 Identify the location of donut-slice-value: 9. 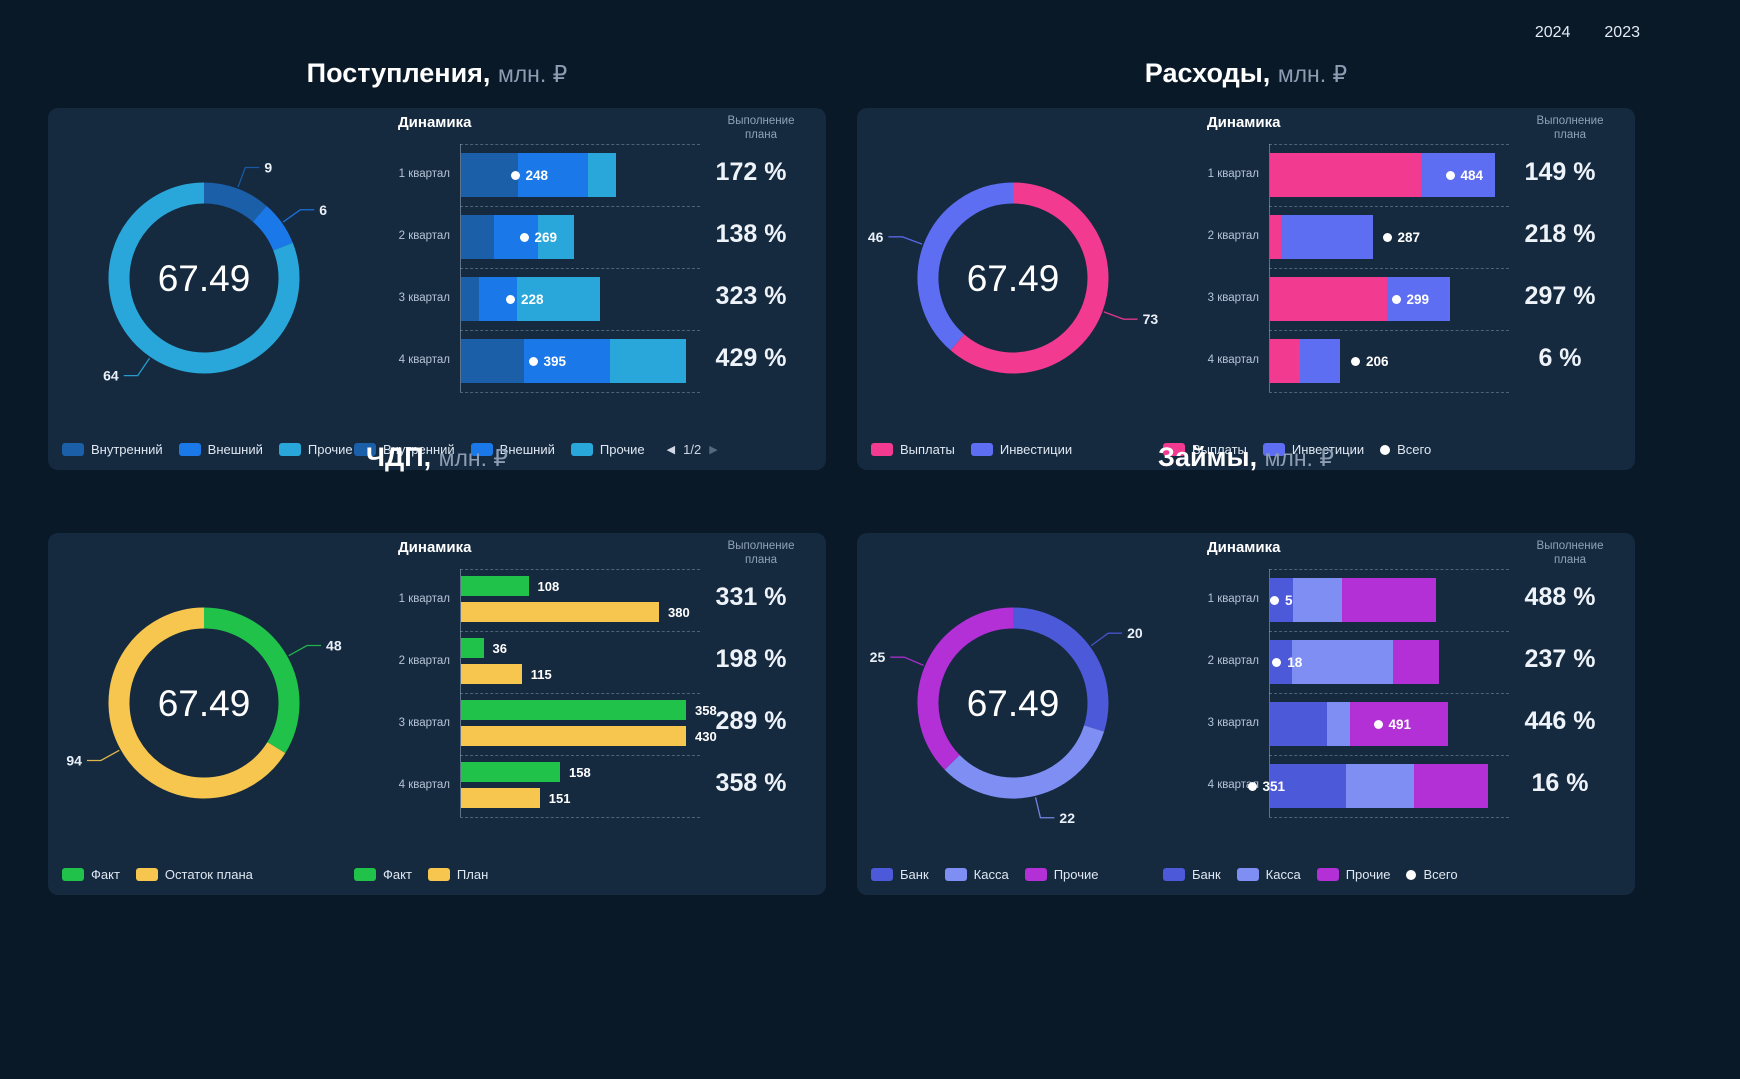
(268, 167).